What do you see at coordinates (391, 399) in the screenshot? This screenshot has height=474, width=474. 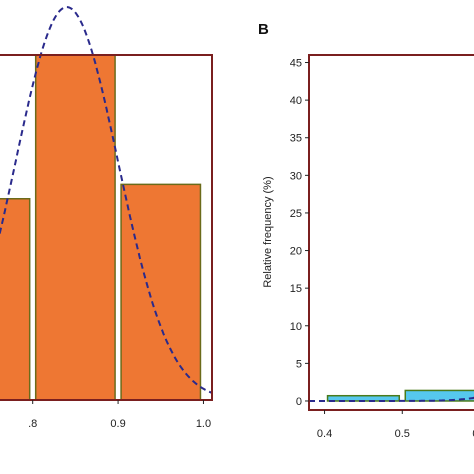 I see `panel-b-fit-curve` at bounding box center [391, 399].